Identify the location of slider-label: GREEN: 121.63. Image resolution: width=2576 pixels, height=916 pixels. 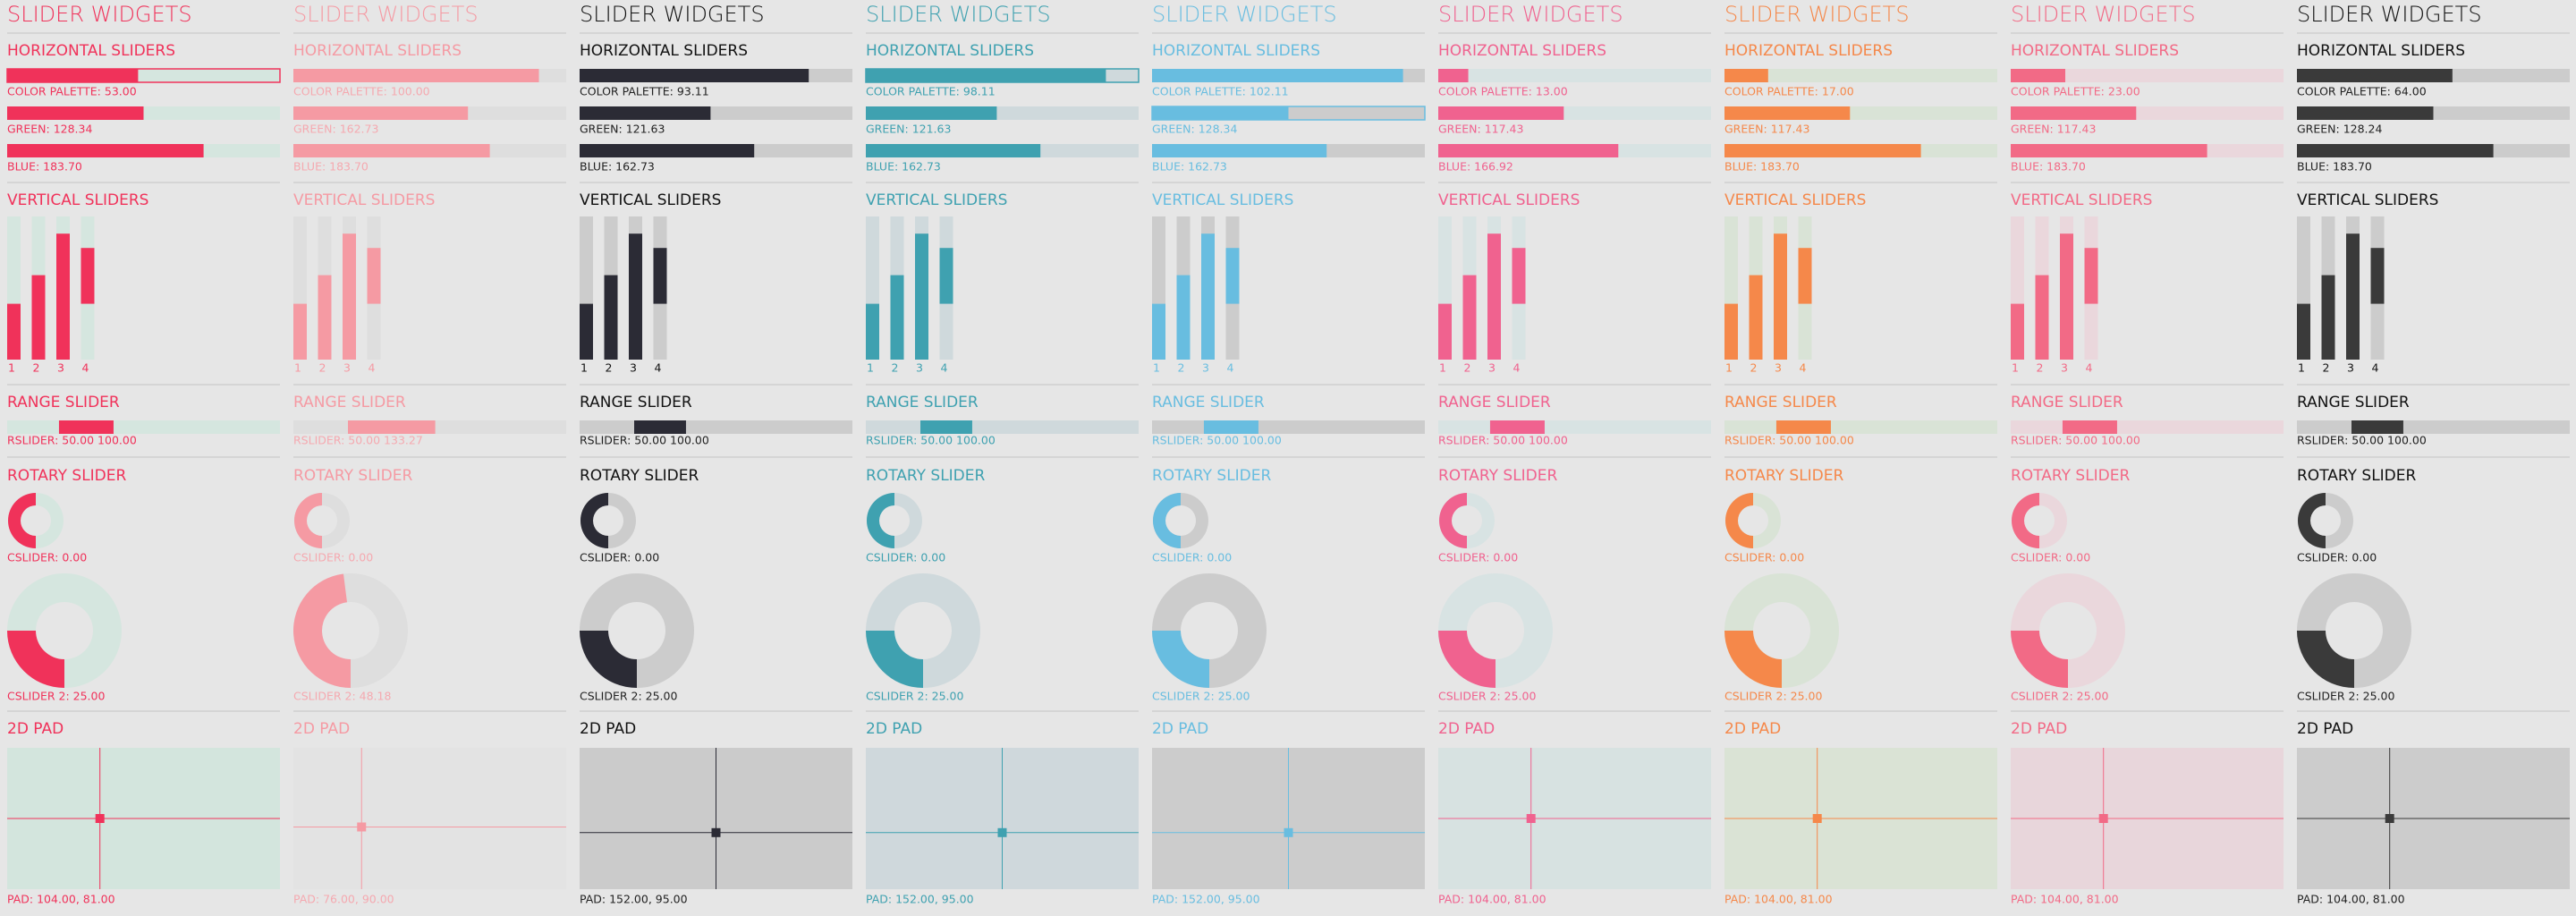
(622, 129).